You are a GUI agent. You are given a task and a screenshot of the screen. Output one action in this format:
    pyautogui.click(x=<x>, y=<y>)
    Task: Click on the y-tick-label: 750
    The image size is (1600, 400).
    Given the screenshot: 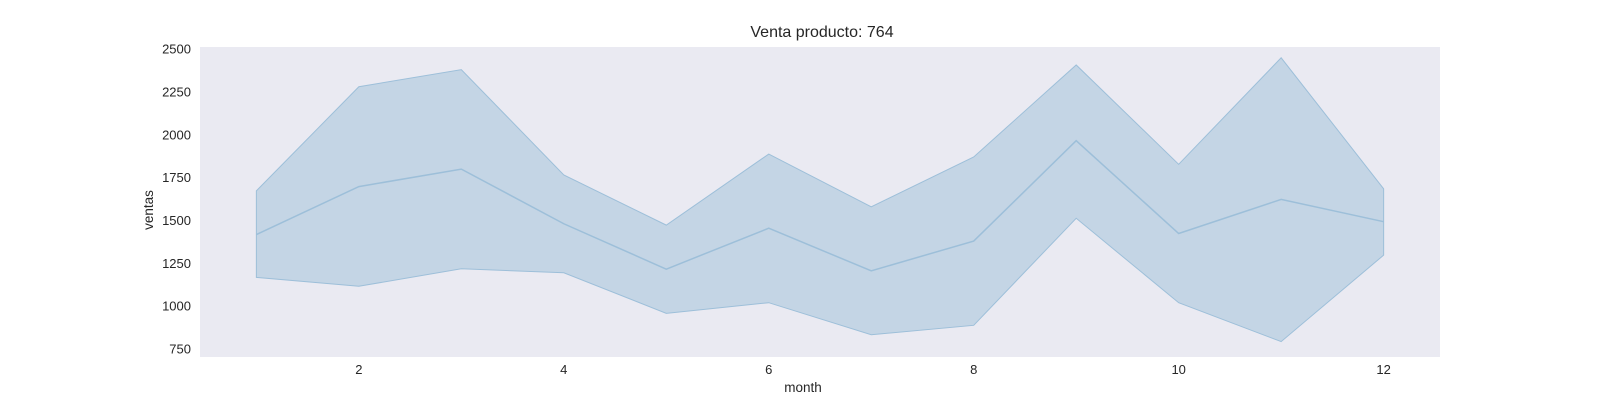 What is the action you would take?
    pyautogui.click(x=180, y=348)
    